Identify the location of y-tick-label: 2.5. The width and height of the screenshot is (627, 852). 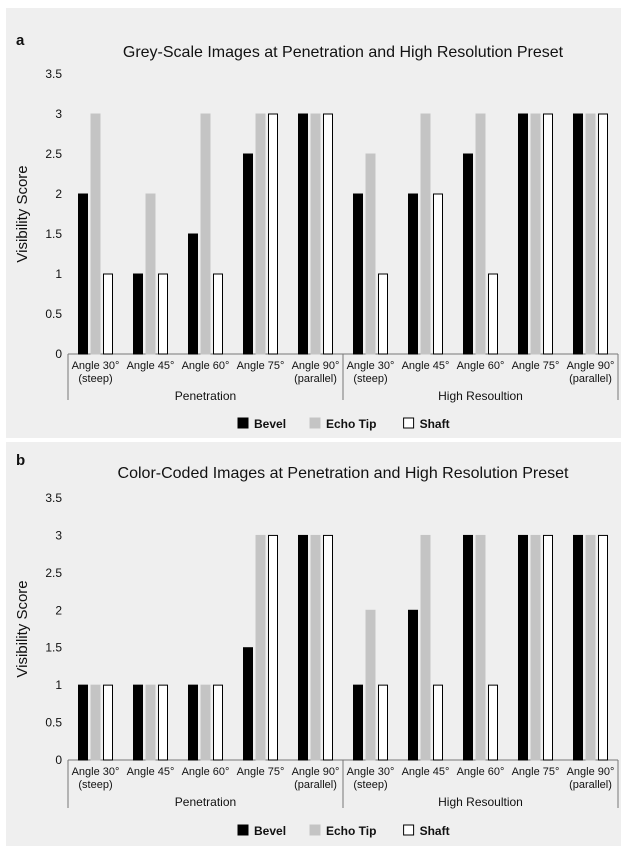
(53, 573).